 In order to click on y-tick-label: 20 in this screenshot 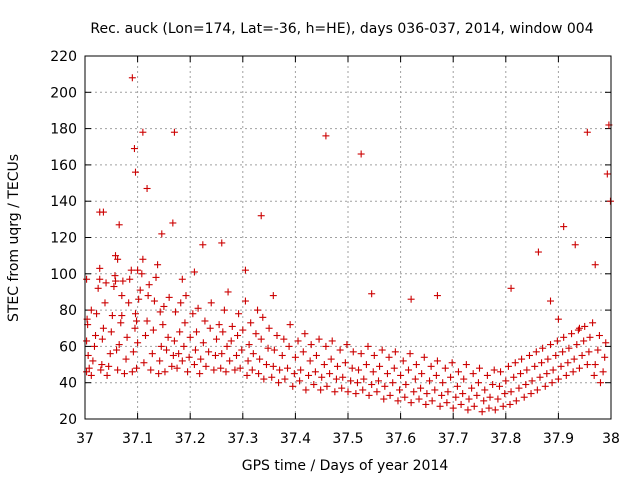, I will do `click(68, 420)`.